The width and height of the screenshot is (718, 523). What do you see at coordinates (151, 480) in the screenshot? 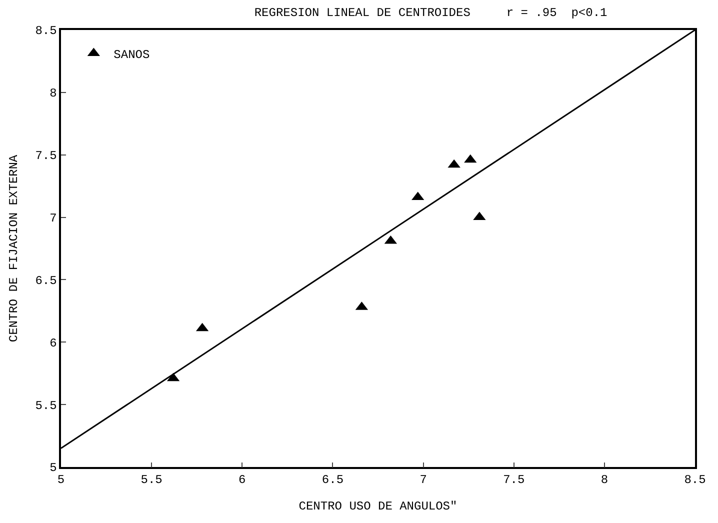
I see `x-tick-label: 5.5` at bounding box center [151, 480].